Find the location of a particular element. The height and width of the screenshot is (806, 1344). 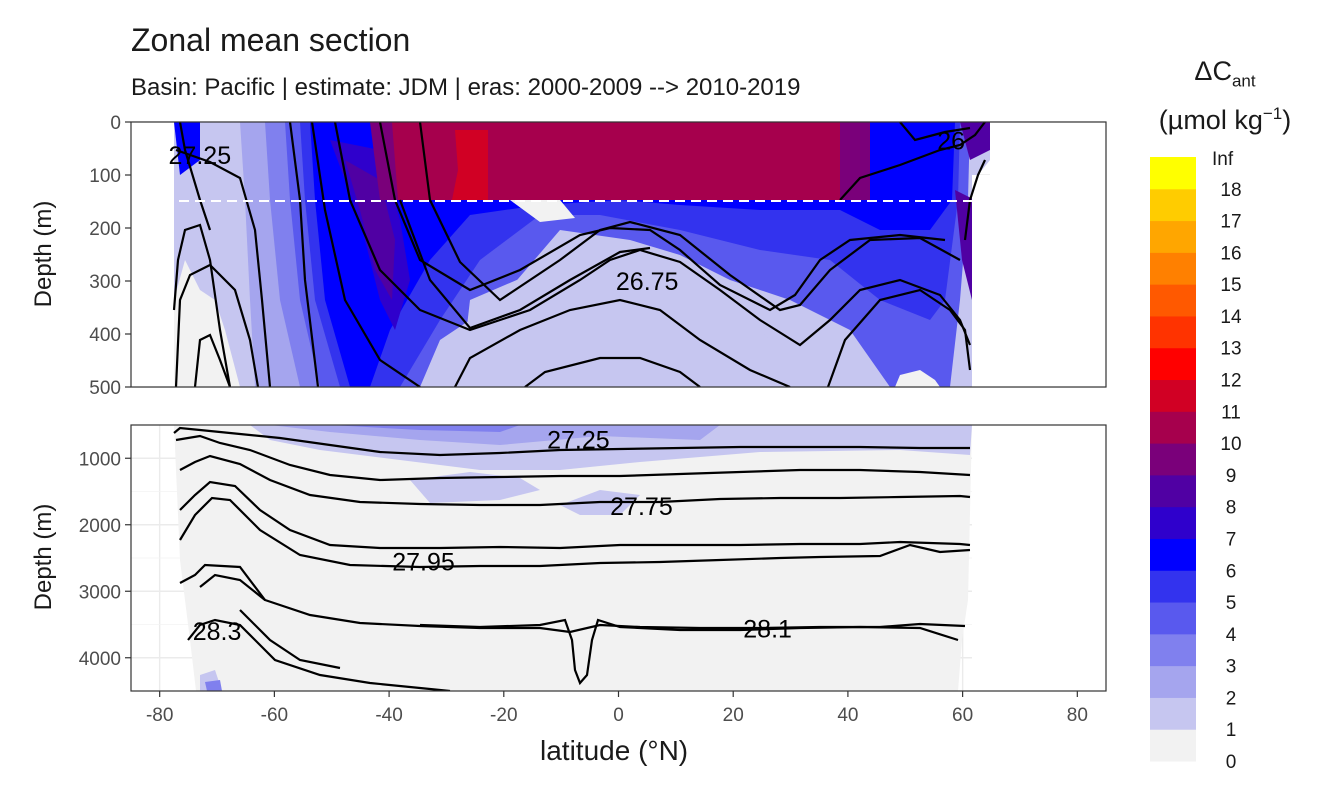

lower-contour-labels: 27.25 27.75 27.95 28.3 28.1 is located at coordinates (492, 537).